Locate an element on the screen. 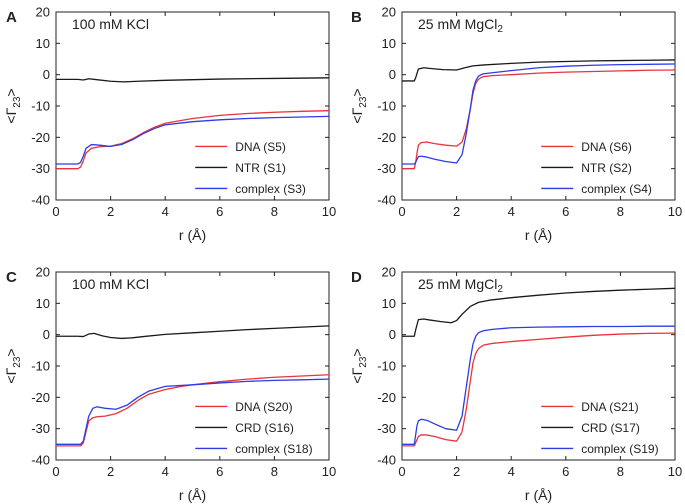 The width and height of the screenshot is (685, 504). panel-letter: C is located at coordinates (11, 277).